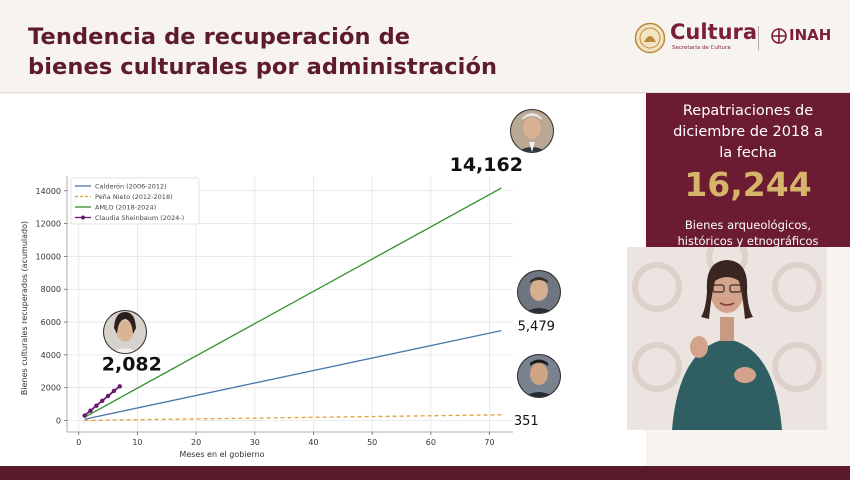  I want to click on footer-bar, so click(425, 473).